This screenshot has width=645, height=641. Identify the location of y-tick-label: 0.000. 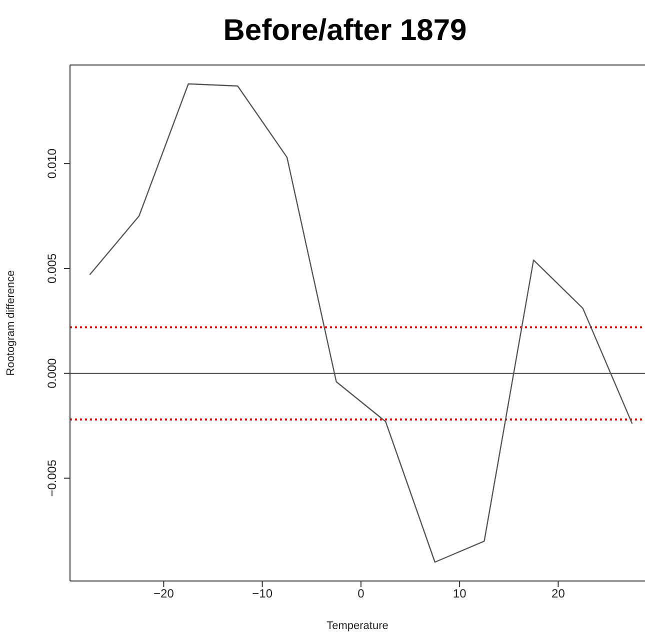
(52, 373).